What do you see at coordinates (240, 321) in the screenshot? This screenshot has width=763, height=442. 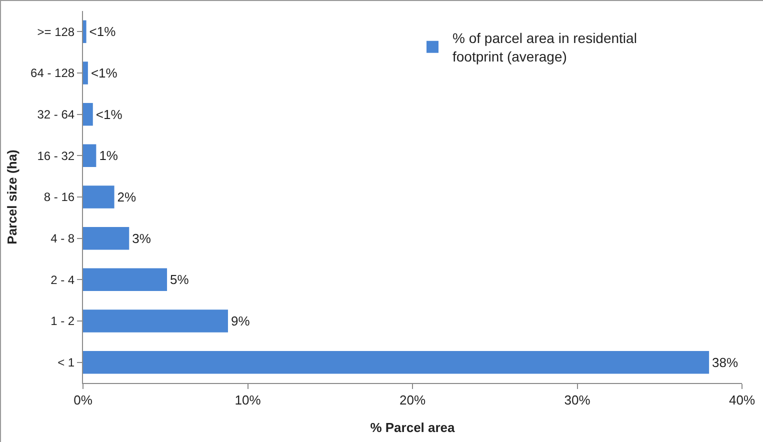 I see `data-label: 9%` at bounding box center [240, 321].